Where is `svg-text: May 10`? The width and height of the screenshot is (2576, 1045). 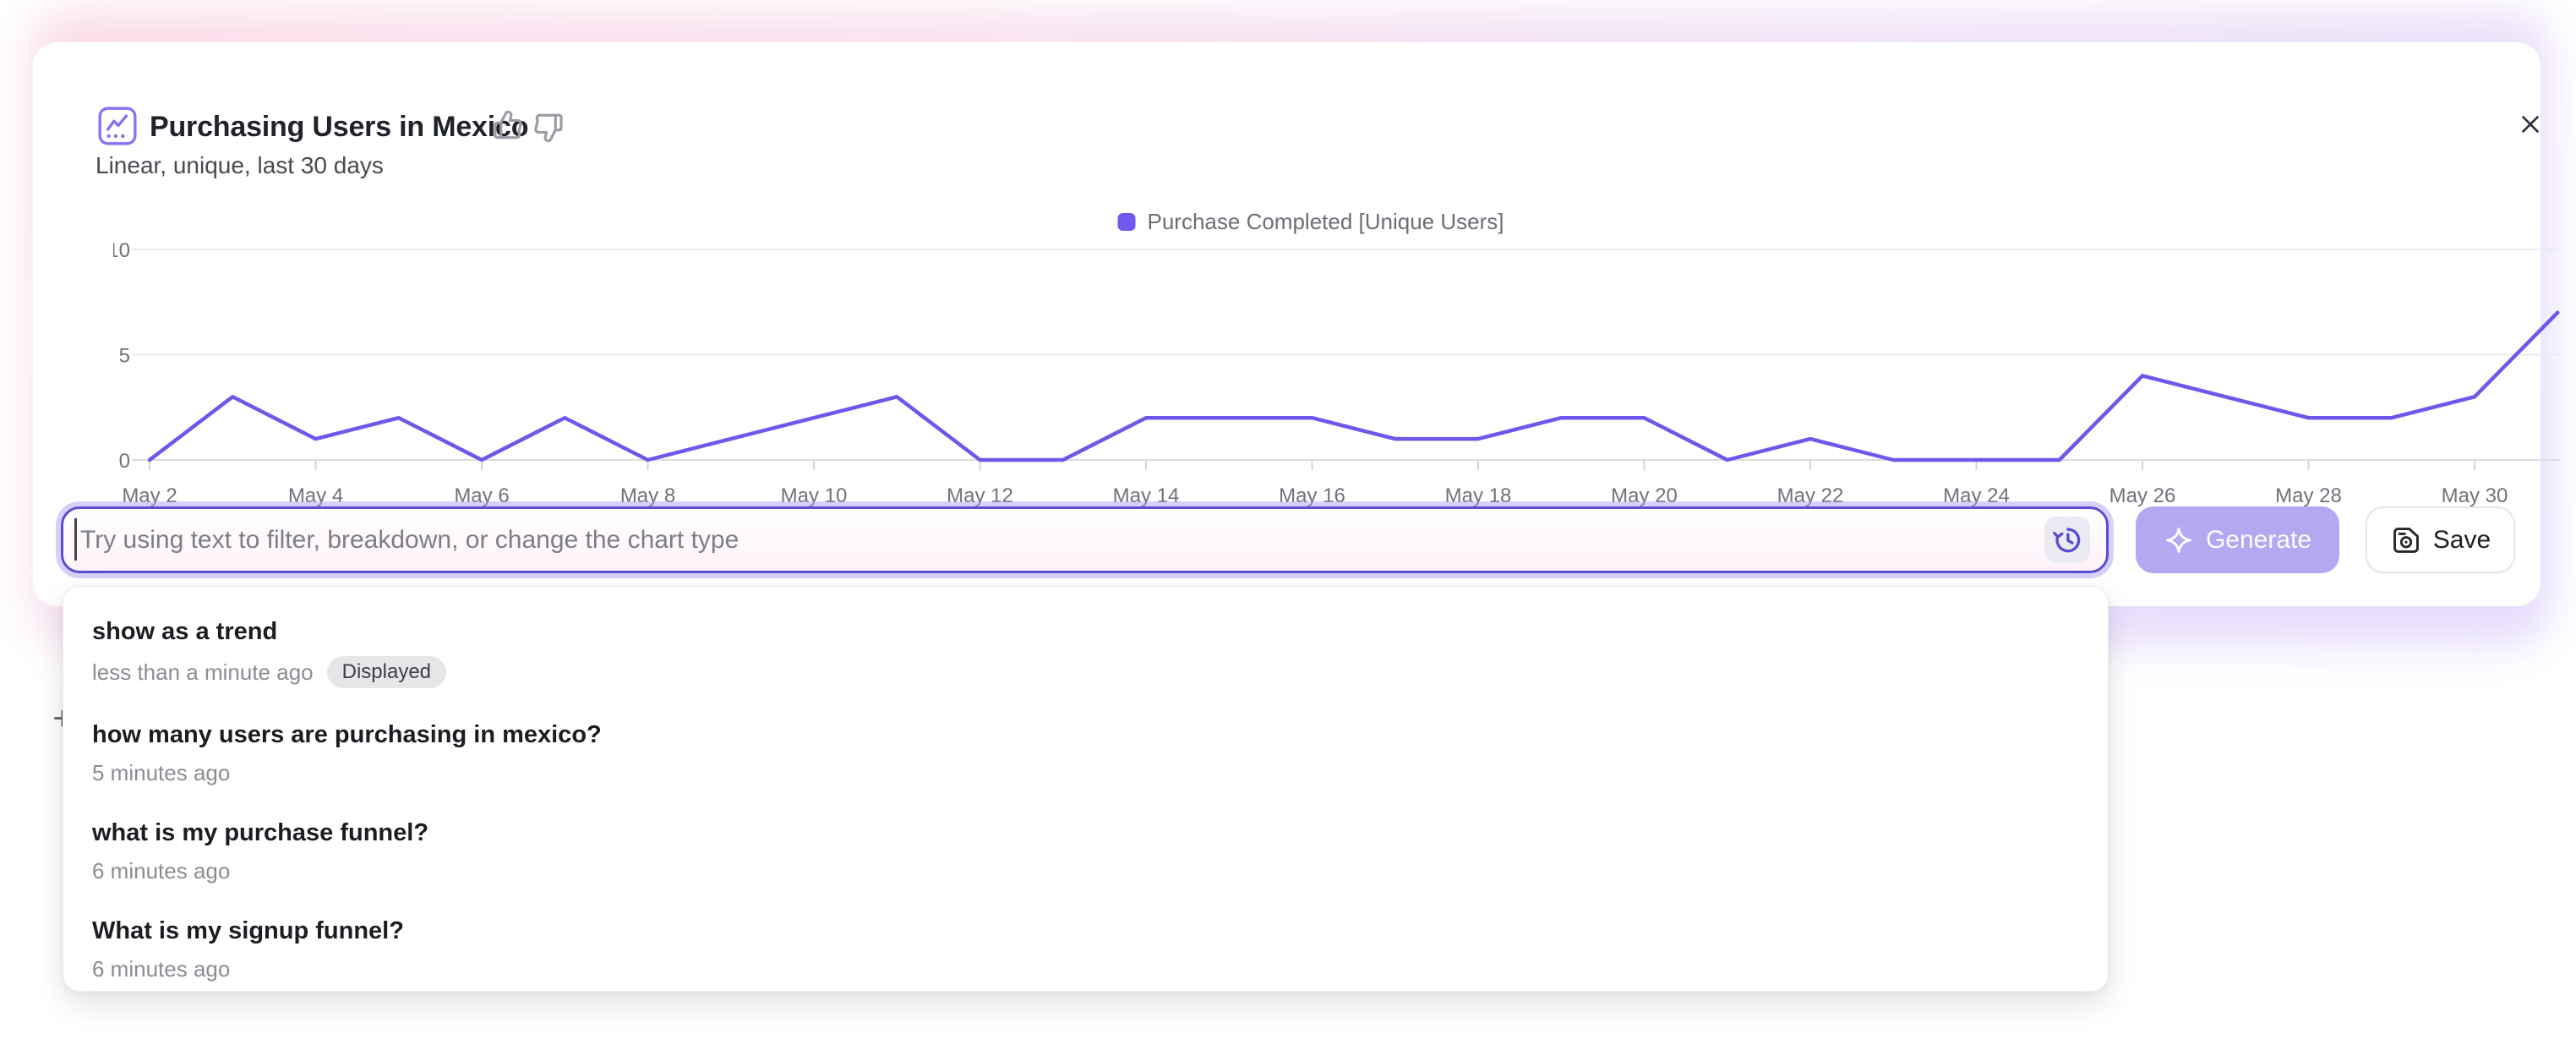 svg-text: May 10 is located at coordinates (814, 496).